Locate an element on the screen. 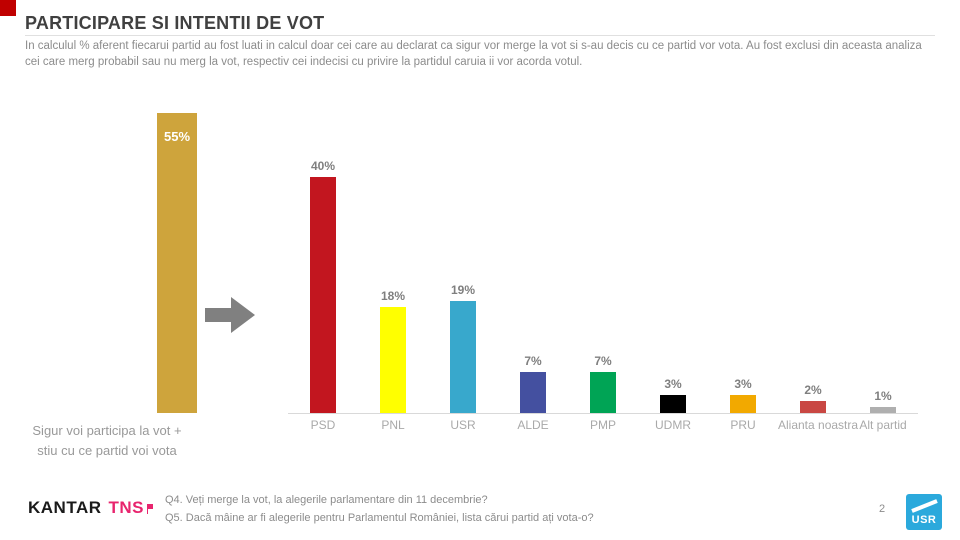 This screenshot has height=540, width=960. bar-value-label: 1% is located at coordinates (883, 396).